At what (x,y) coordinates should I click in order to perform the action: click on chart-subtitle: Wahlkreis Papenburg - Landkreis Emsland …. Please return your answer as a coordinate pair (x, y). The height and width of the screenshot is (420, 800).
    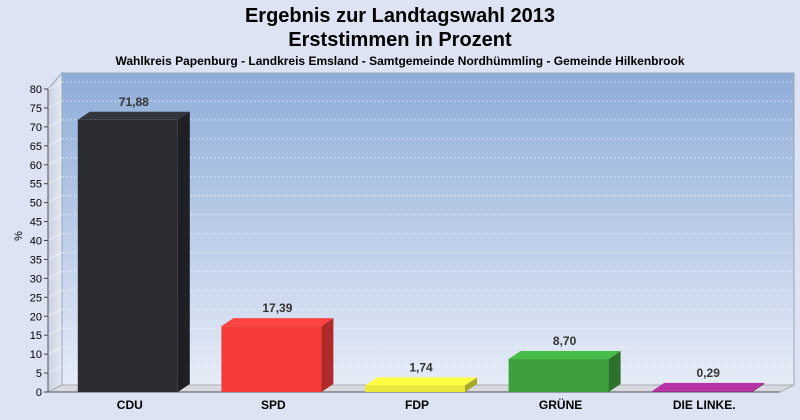
    Looking at the image, I should click on (400, 61).